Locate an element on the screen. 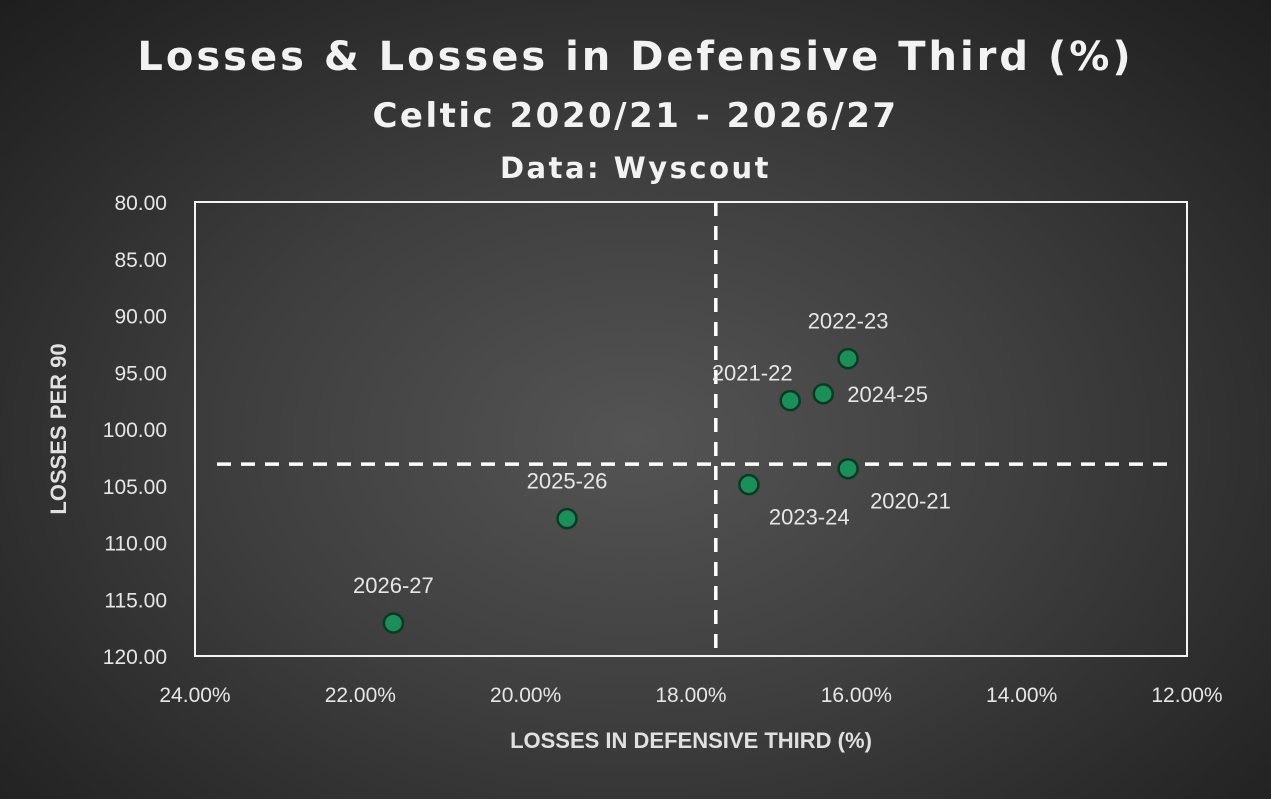 Image resolution: width=1271 pixels, height=799 pixels. data-point-label: 2022-23 is located at coordinates (848, 321).